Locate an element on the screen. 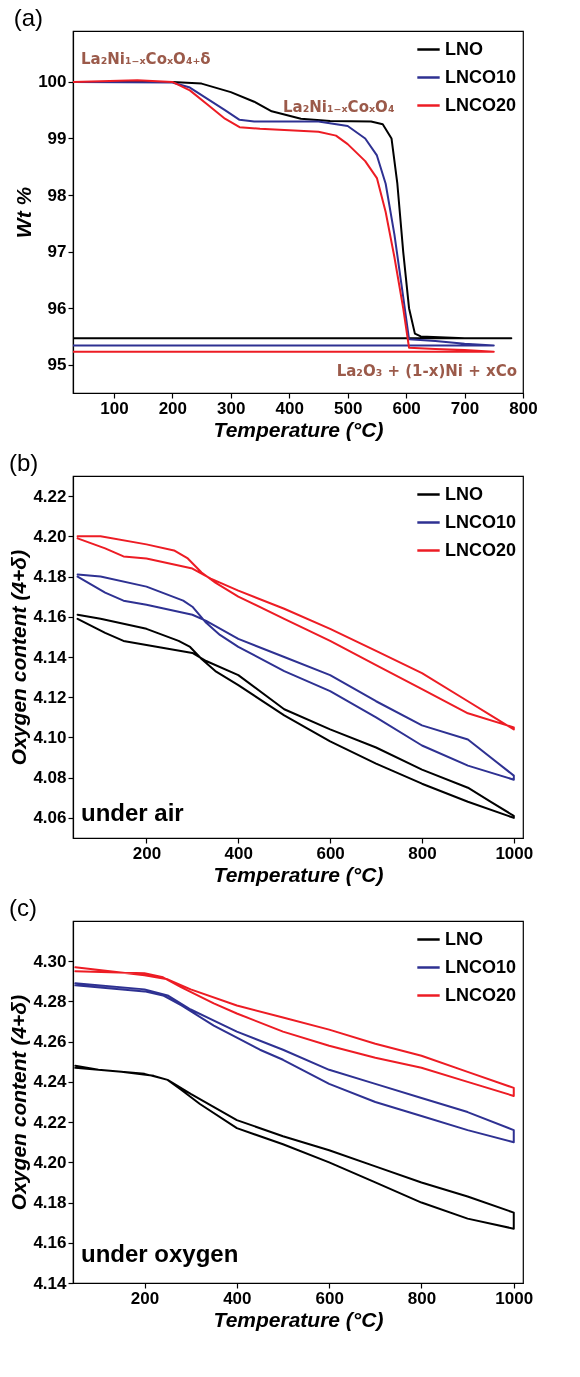 This screenshot has height=1377, width=580. chart-title: (c) is located at coordinates (22, 907).